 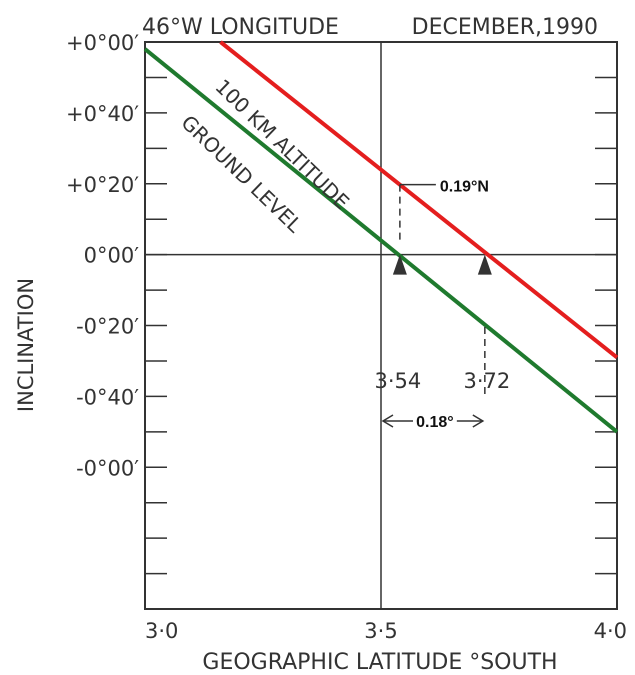 What do you see at coordinates (102, 185) in the screenshot?
I see `y-tick-label: +0°20′` at bounding box center [102, 185].